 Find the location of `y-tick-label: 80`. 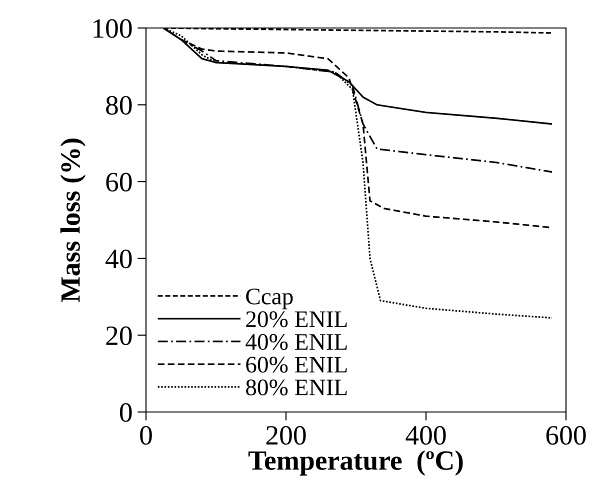

y-tick-label: 80 is located at coordinates (119, 105).